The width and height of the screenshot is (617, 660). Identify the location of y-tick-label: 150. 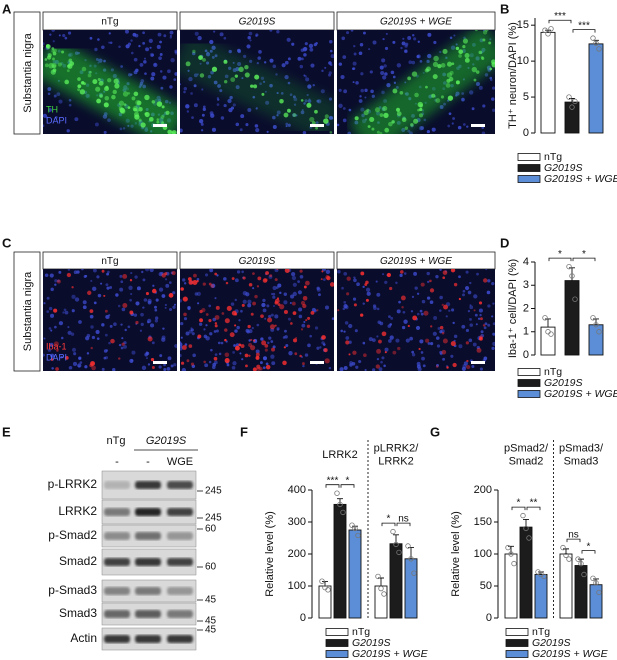
(483, 522).